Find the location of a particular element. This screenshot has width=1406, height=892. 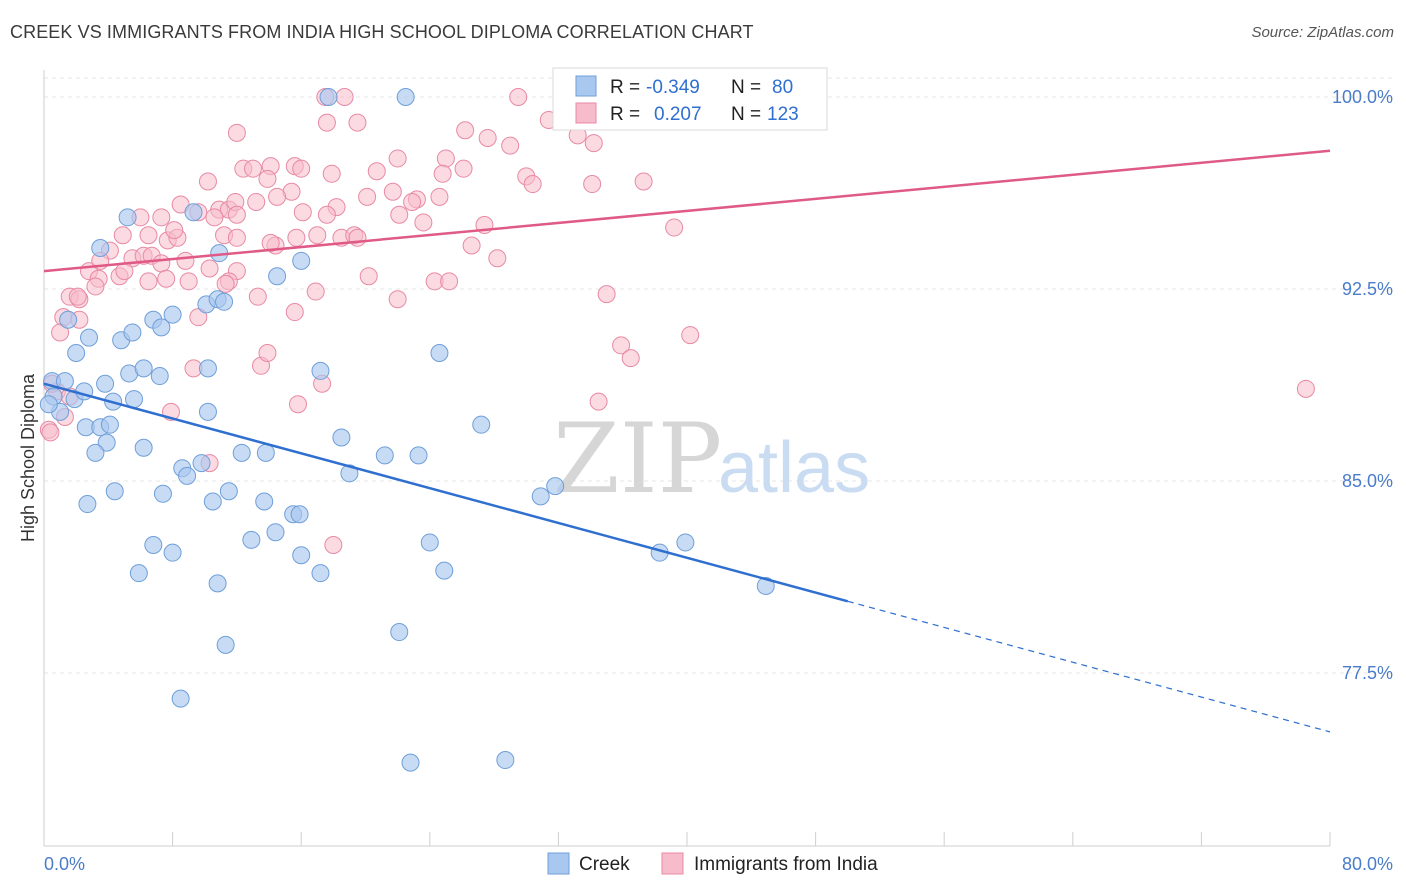

y-tick-labels: 77.5% 85.0% 92.5% 100.0% is located at coordinates (1362, 385).